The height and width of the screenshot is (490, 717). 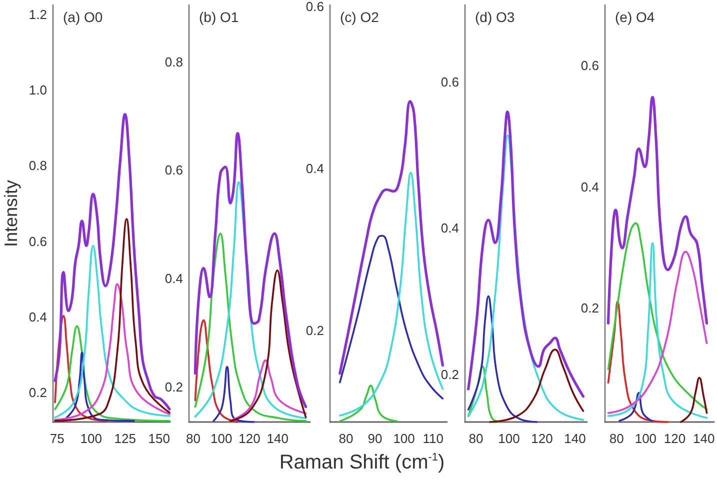 What do you see at coordinates (375, 438) in the screenshot?
I see `x-tick-label: 90` at bounding box center [375, 438].